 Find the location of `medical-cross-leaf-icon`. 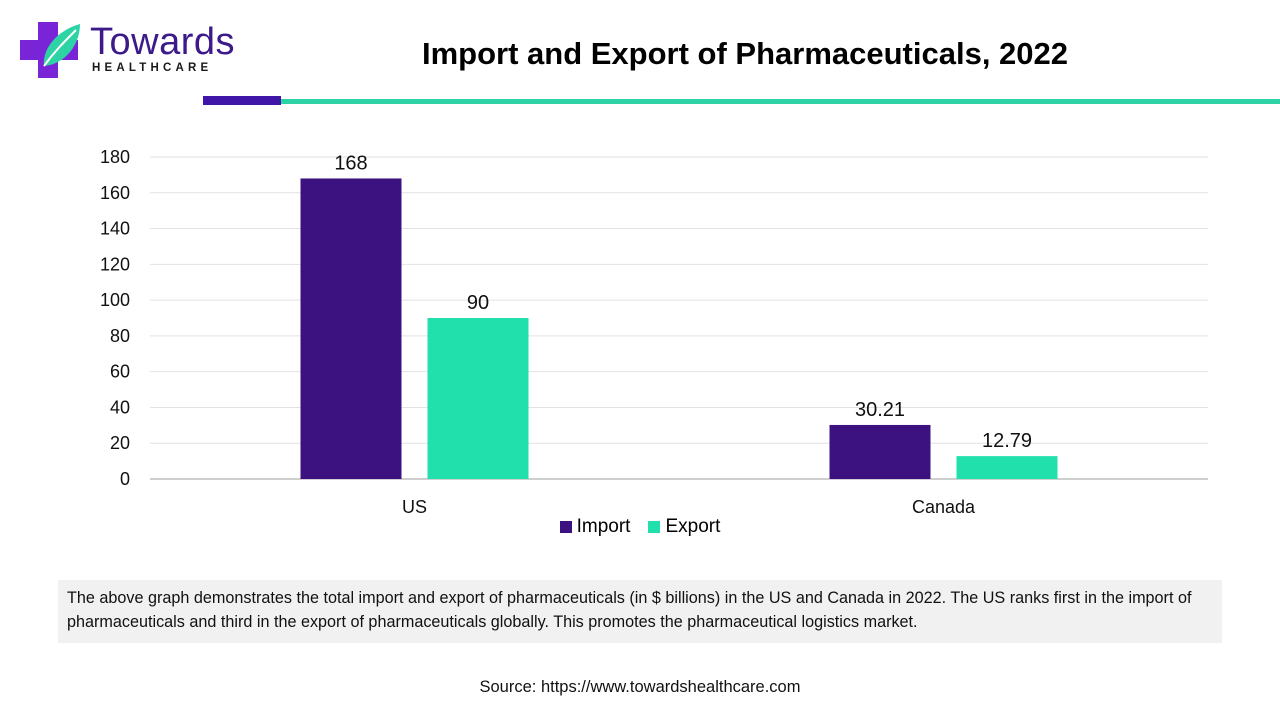

medical-cross-leaf-icon is located at coordinates (50, 50).